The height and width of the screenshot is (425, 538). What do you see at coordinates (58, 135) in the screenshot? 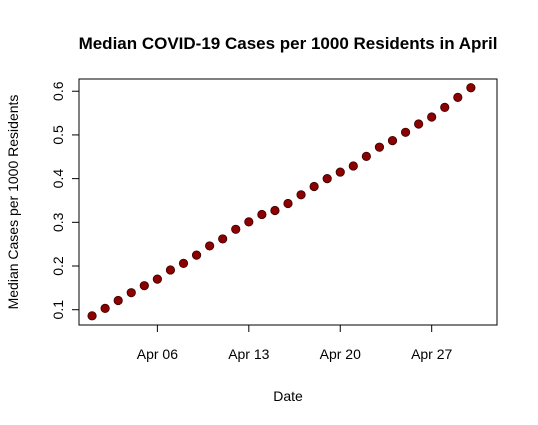
I see `y-tick-label: 0.5` at bounding box center [58, 135].